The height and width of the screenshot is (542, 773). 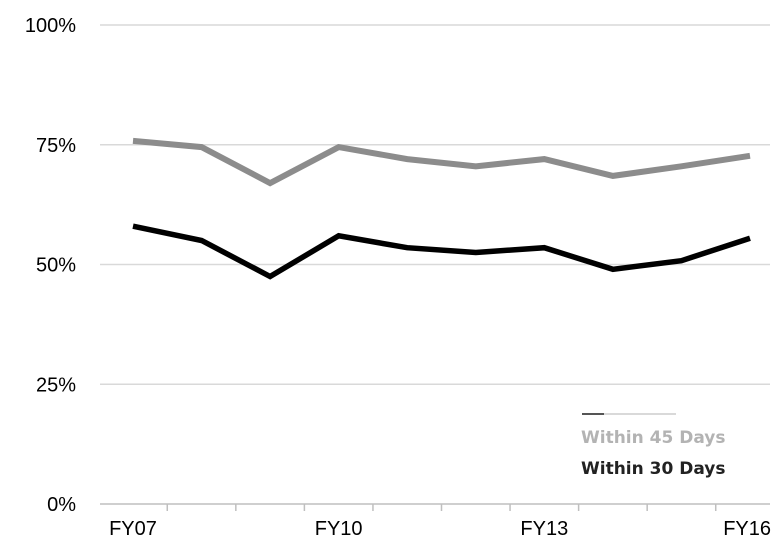 I want to click on y-tick-label: 100%, so click(x=50, y=26).